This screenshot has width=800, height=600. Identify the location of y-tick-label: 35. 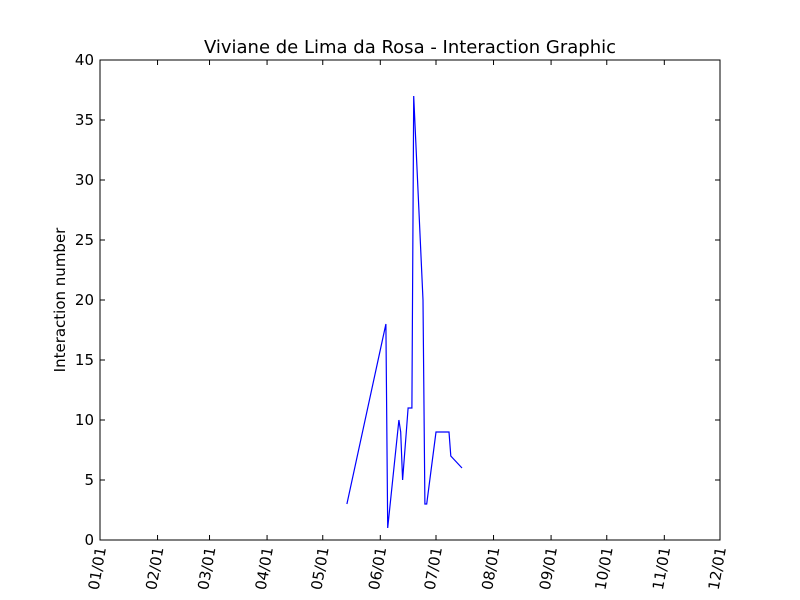
(84, 120).